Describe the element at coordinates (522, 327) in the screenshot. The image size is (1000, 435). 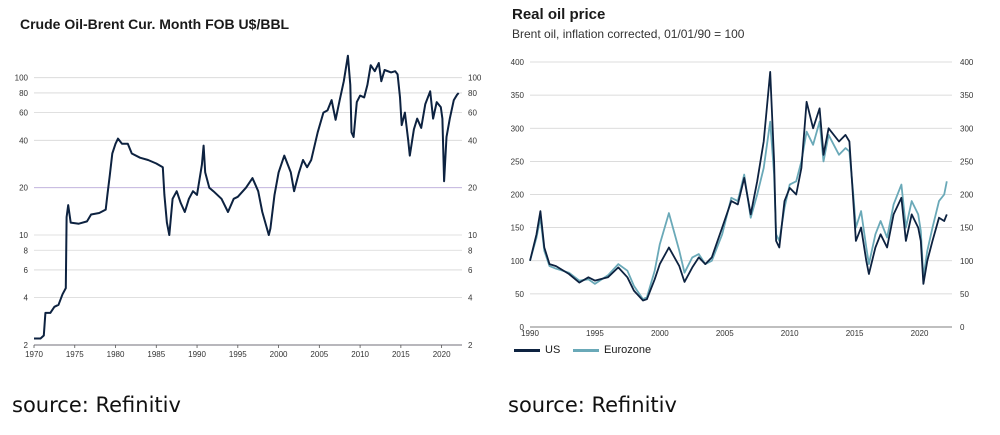
I see `right-y-tick-label: 0` at that location.